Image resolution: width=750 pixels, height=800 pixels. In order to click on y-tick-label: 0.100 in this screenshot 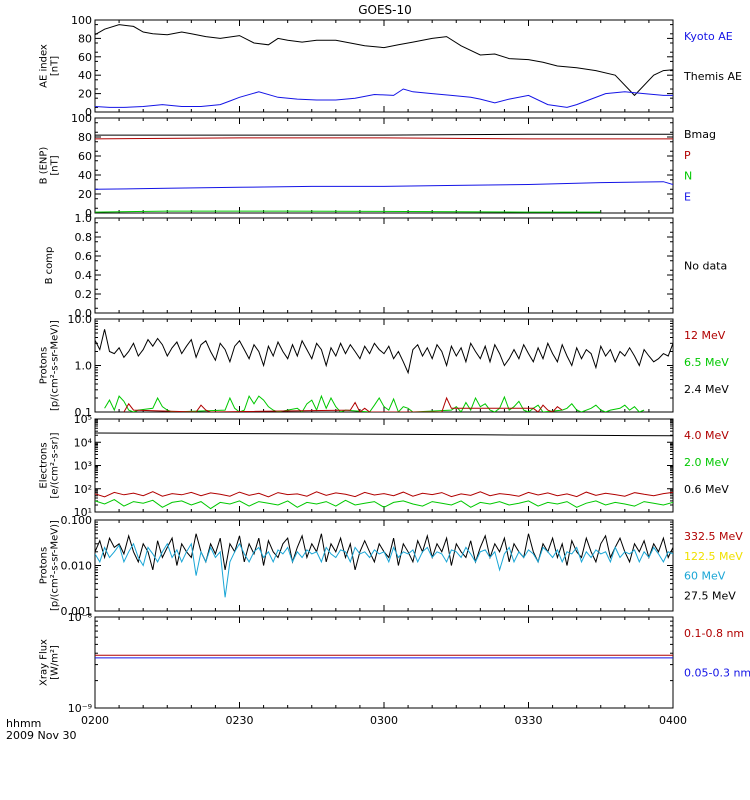, I will do `click(77, 520)`.